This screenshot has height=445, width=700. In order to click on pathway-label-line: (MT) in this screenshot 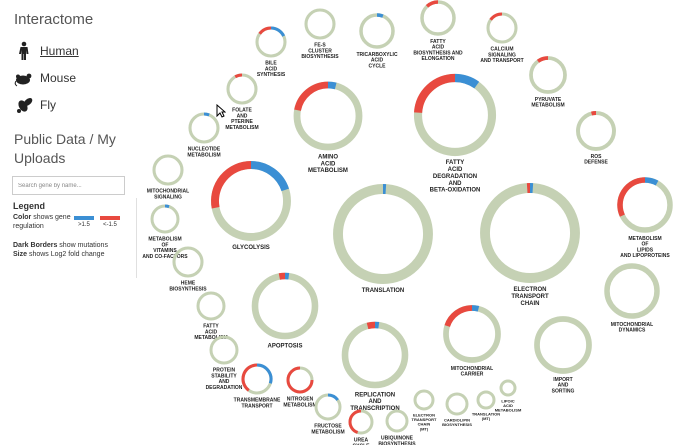, I will do `click(424, 428)`.